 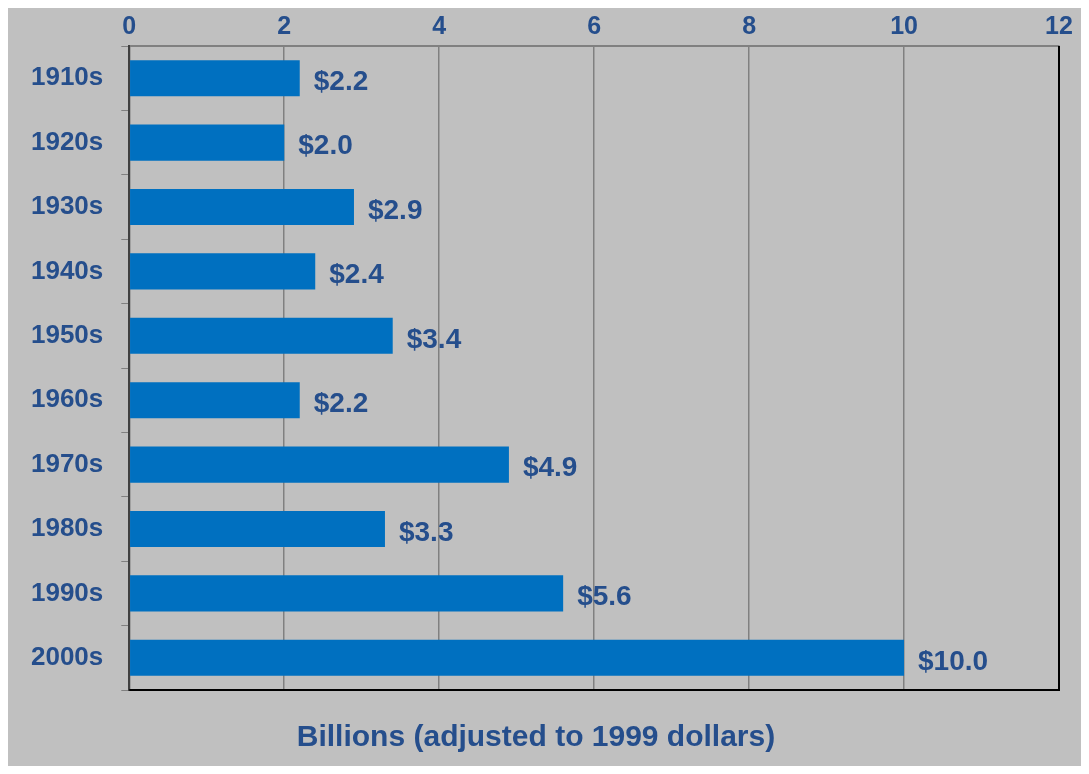 What do you see at coordinates (67, 591) in the screenshot?
I see `y-tick-label: 1990s` at bounding box center [67, 591].